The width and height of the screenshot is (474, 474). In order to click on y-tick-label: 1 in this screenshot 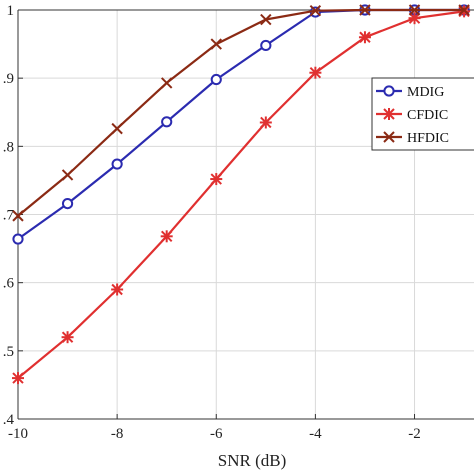, I will do `click(11, 11)`.